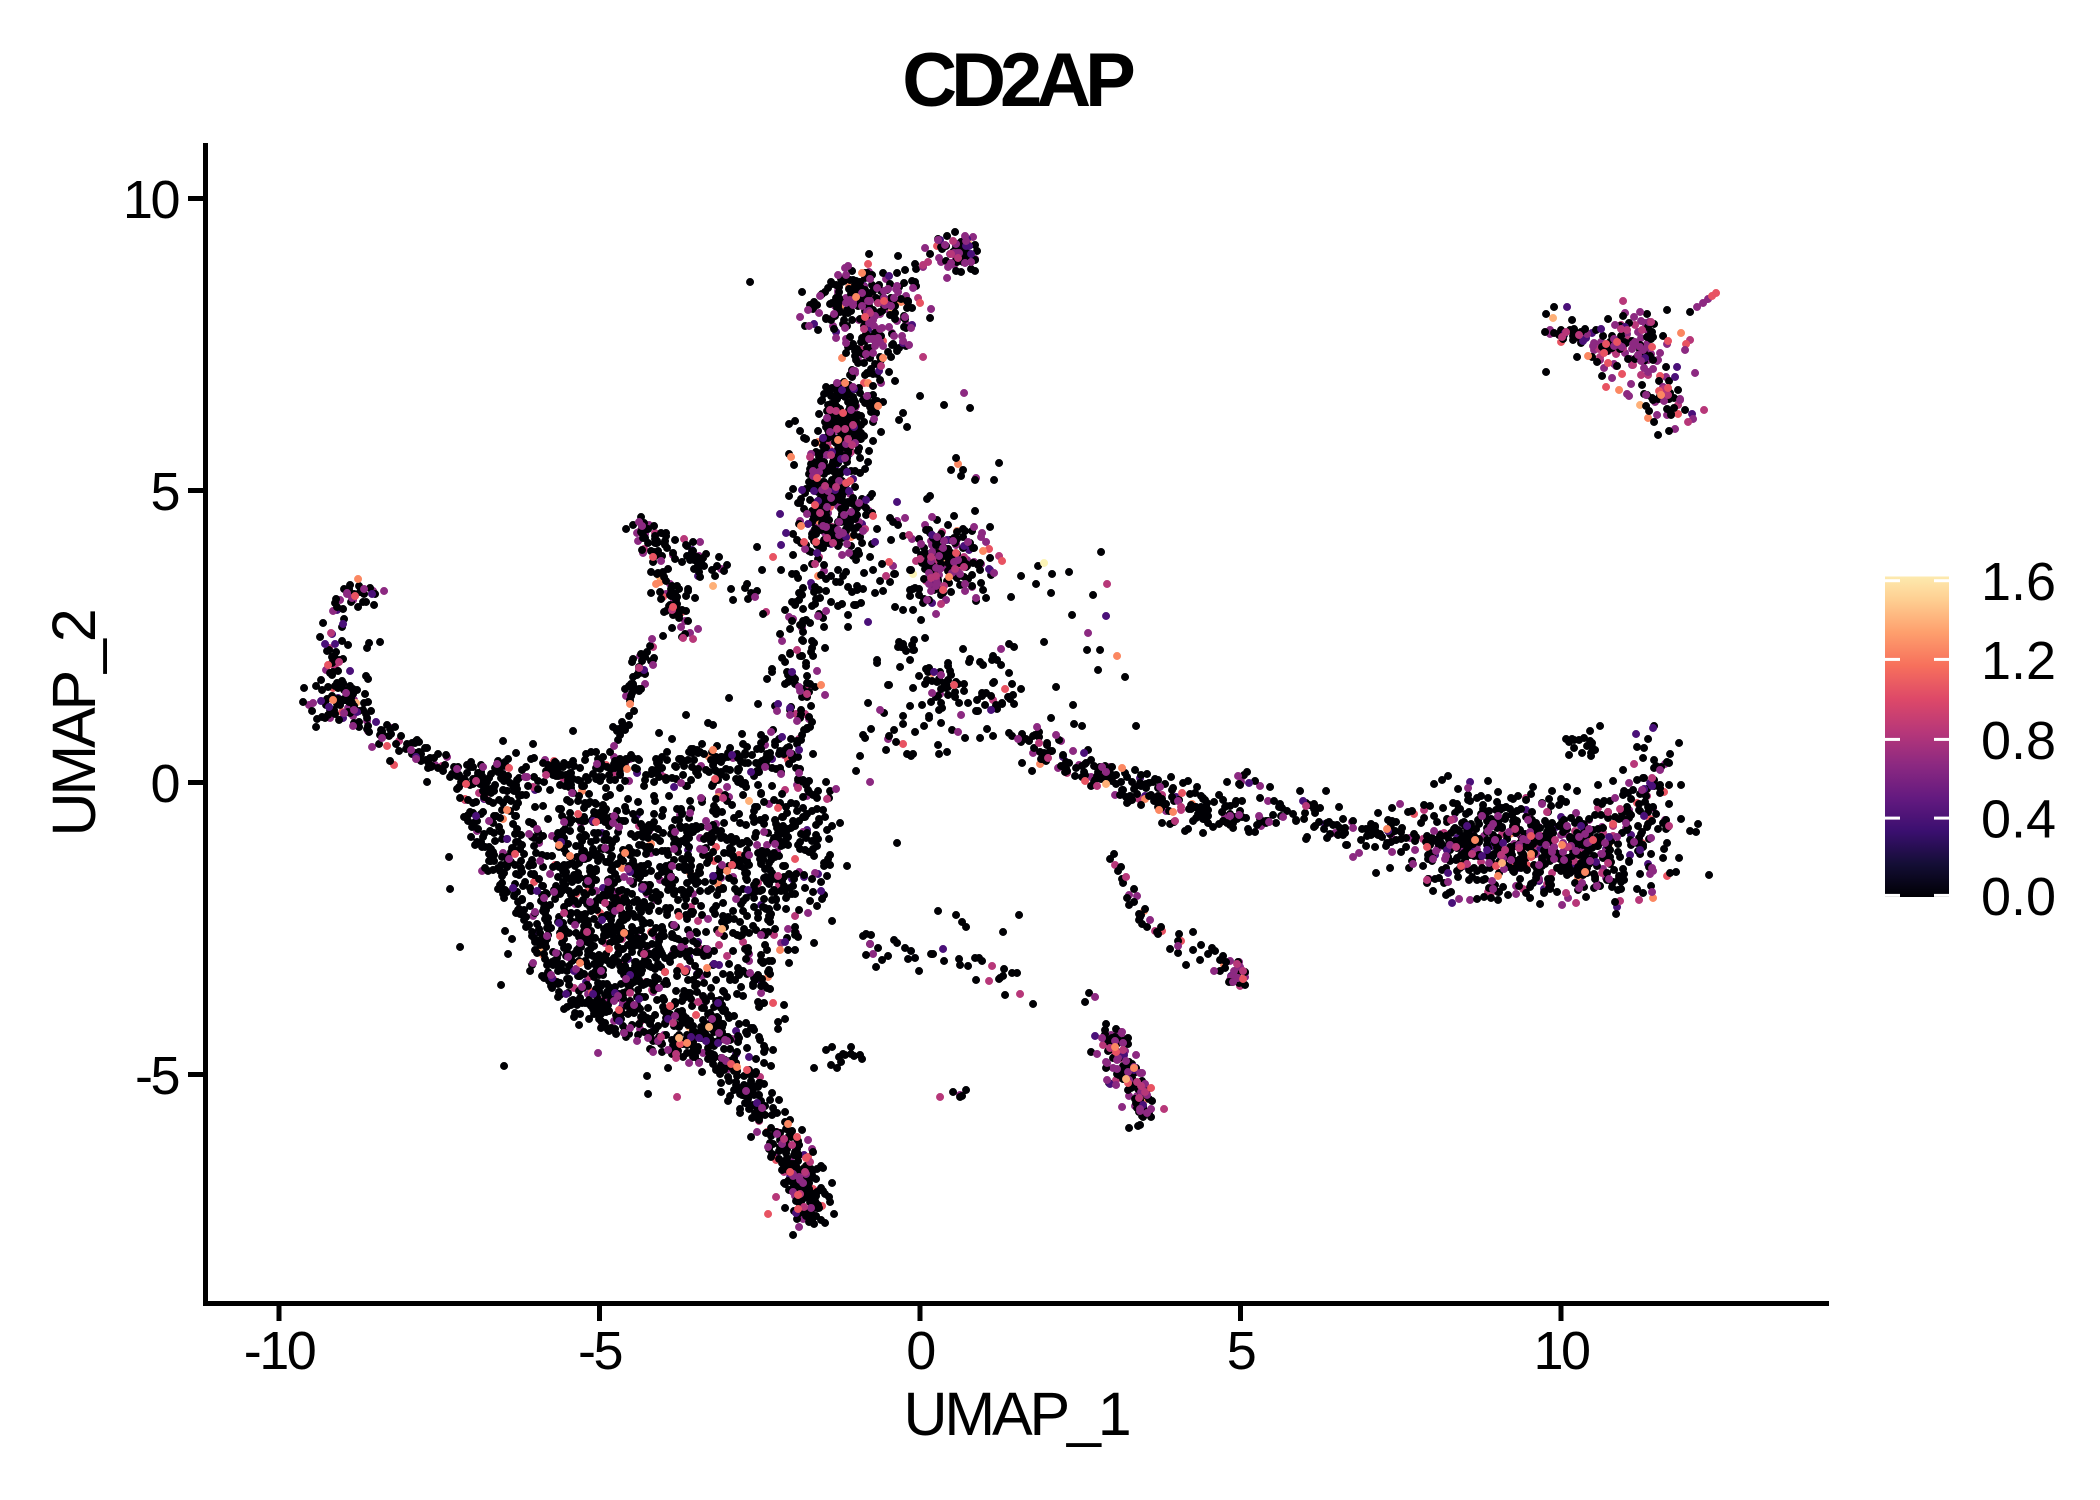  What do you see at coordinates (2018, 582) in the screenshot?
I see `svg-text: 1.6` at bounding box center [2018, 582].